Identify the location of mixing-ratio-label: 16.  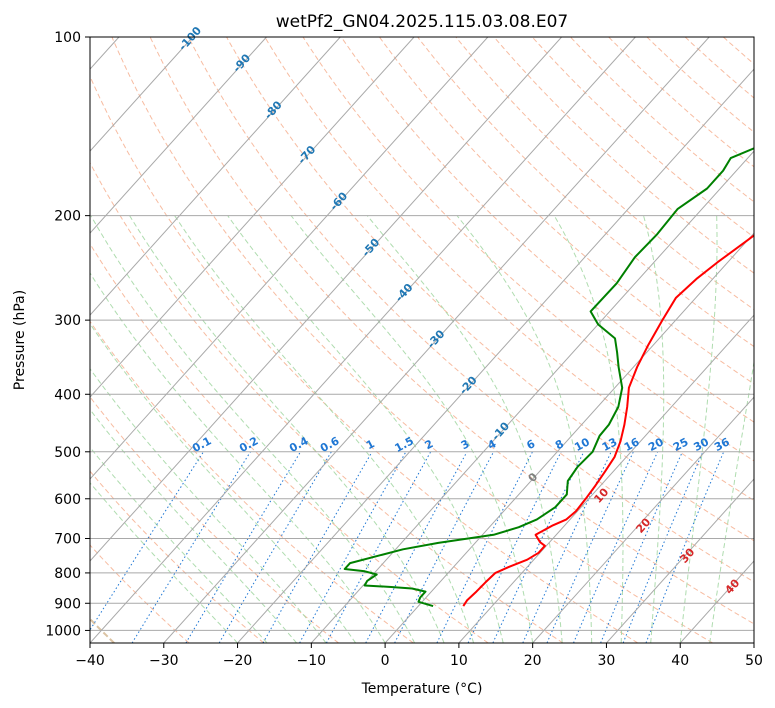
(632, 444).